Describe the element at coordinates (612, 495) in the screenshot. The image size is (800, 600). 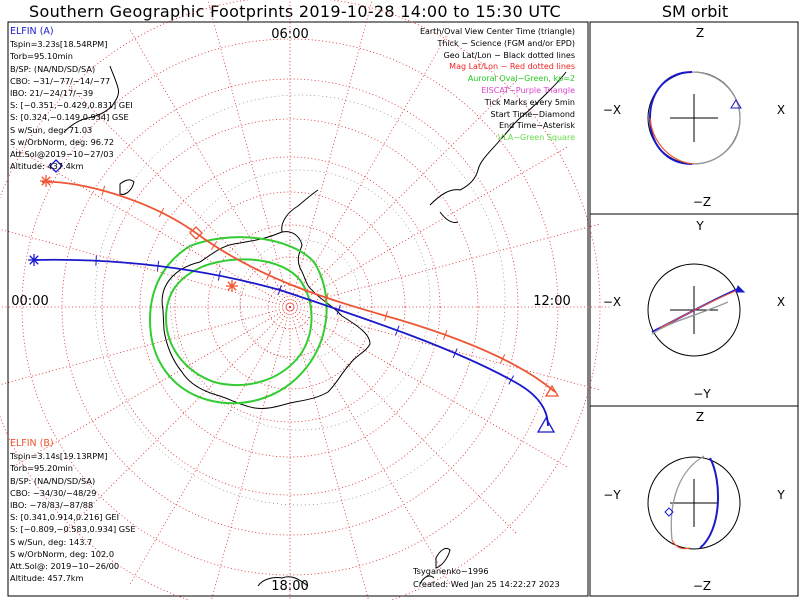
I see `sm3-left-label: −Y` at that location.